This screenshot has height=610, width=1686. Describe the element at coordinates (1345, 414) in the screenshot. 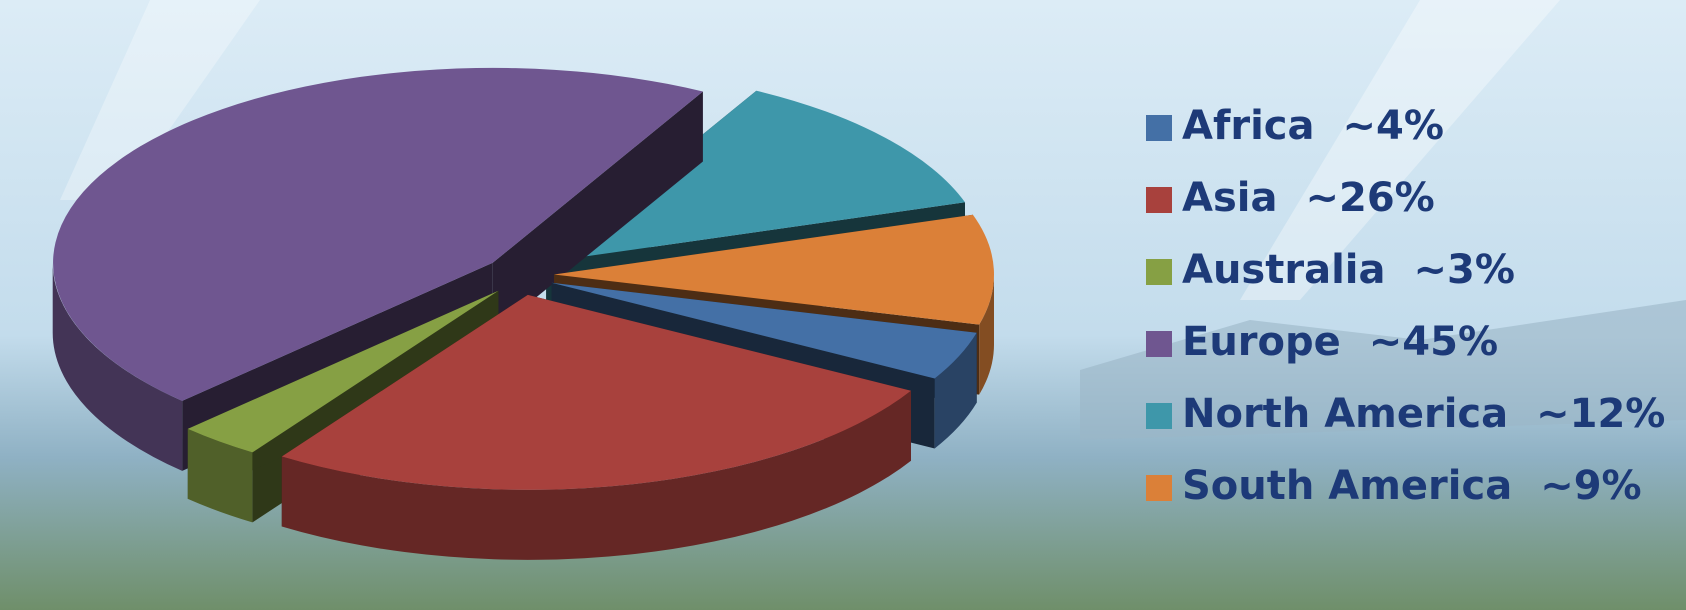

I see `legend-name: North America` at that location.